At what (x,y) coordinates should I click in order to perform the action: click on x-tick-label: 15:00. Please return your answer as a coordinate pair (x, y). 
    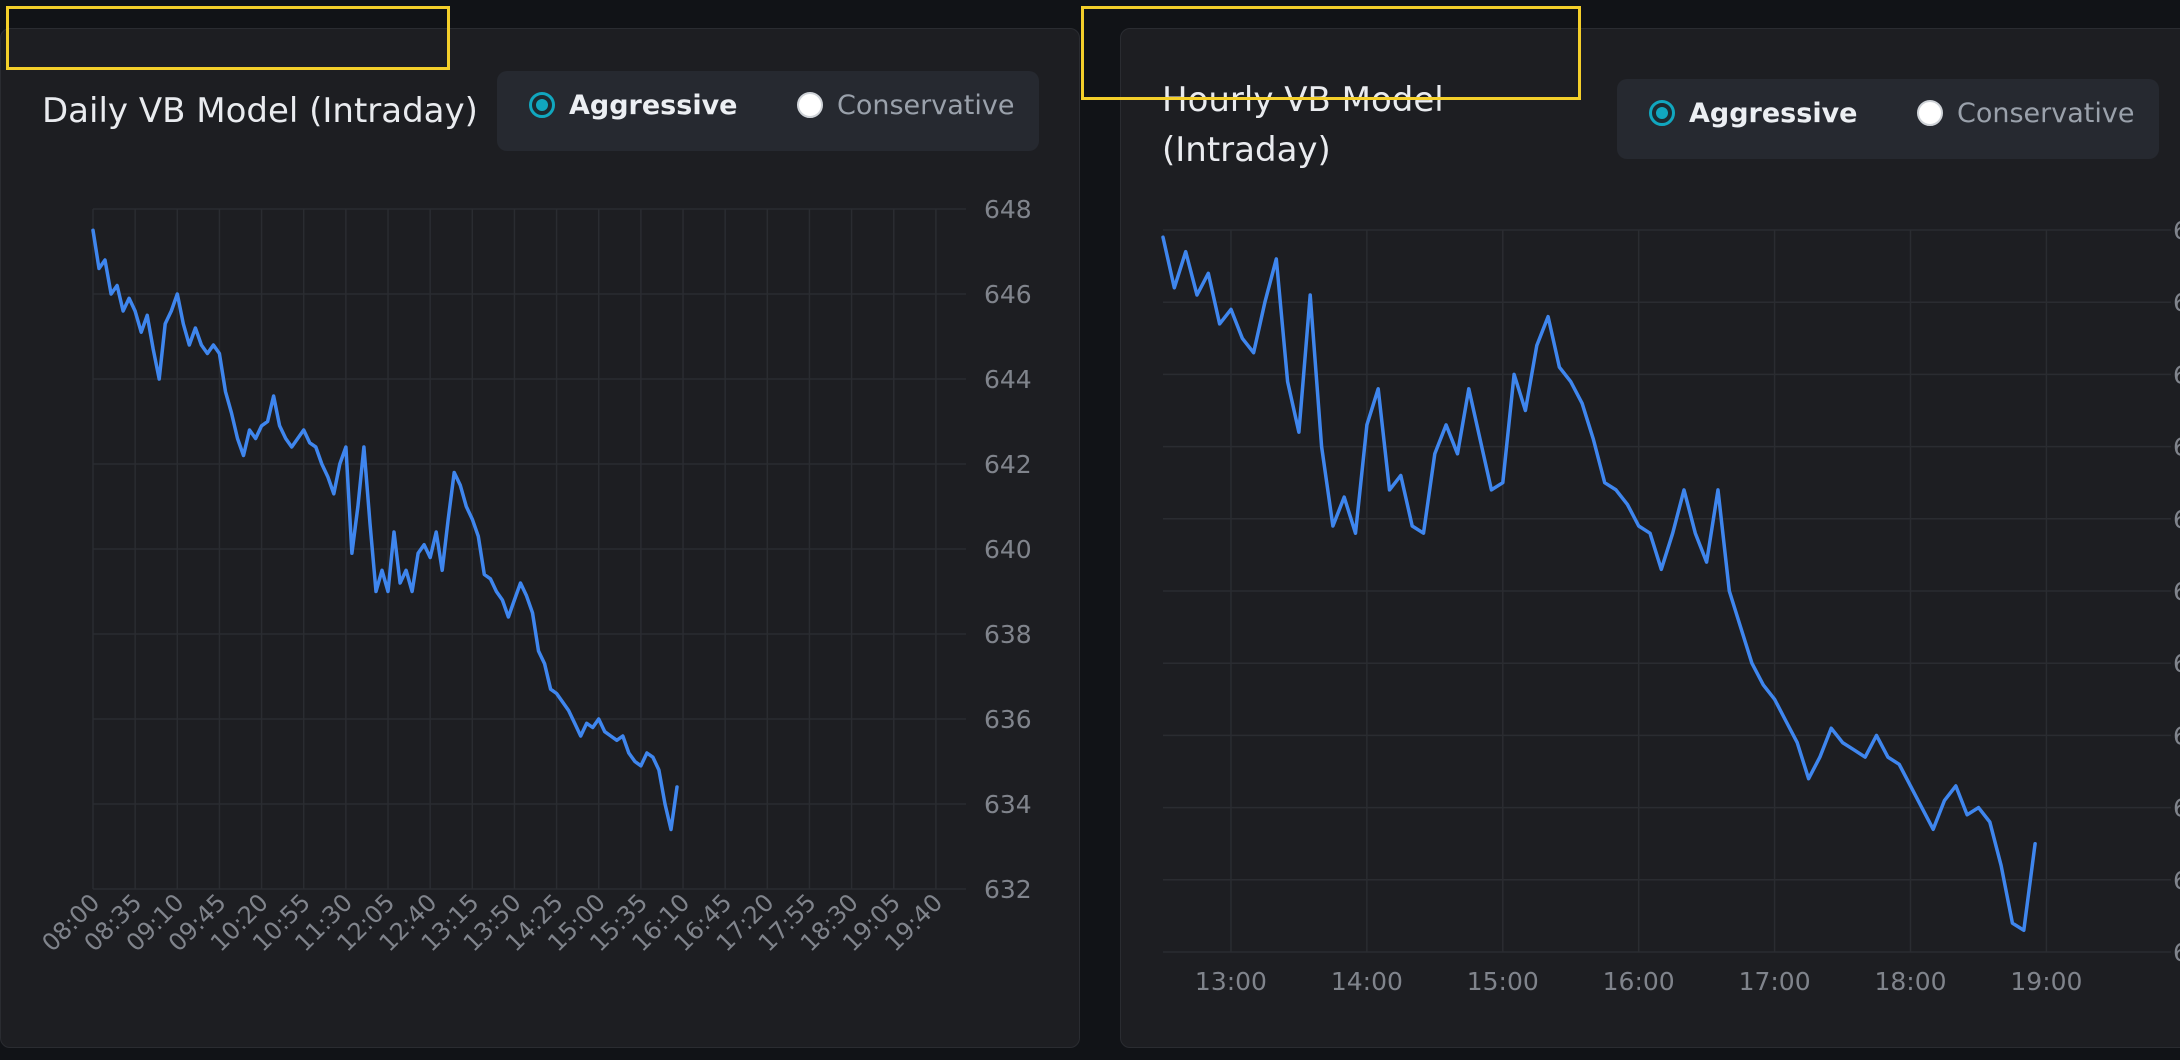
    Looking at the image, I should click on (1503, 981).